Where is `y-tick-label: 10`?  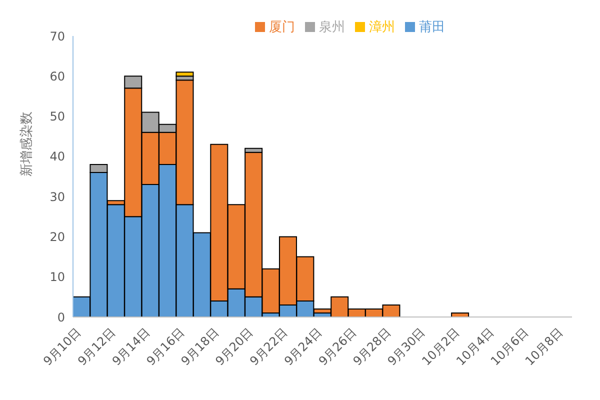
y-tick-label: 10 is located at coordinates (57, 277).